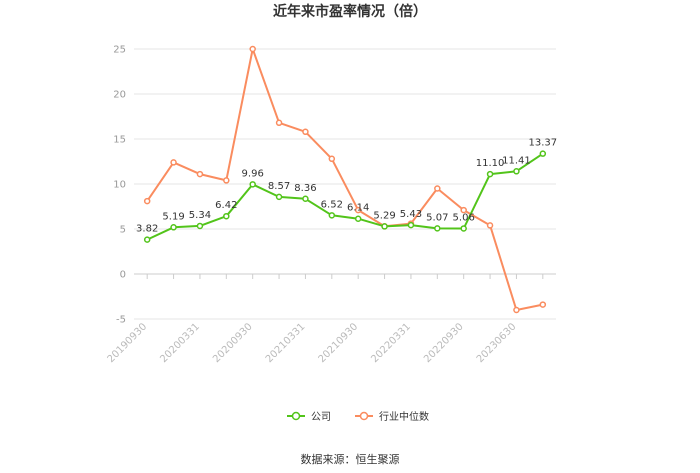 The height and width of the screenshot is (473, 700). Describe the element at coordinates (321, 417) in the screenshot. I see `legend-label-0: 公司` at that location.